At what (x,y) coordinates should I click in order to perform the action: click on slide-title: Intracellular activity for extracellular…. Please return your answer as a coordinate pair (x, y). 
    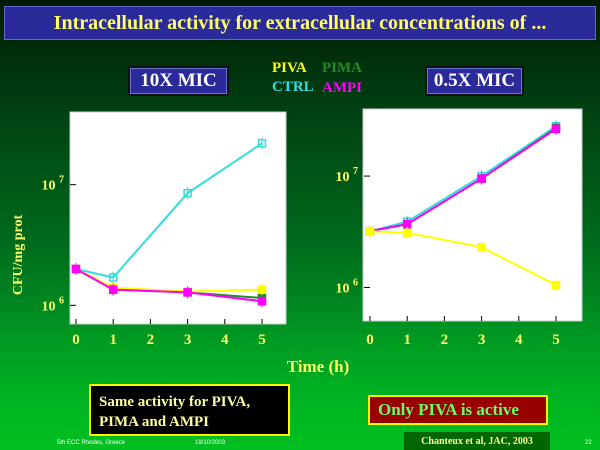
    Looking at the image, I should click on (300, 23).